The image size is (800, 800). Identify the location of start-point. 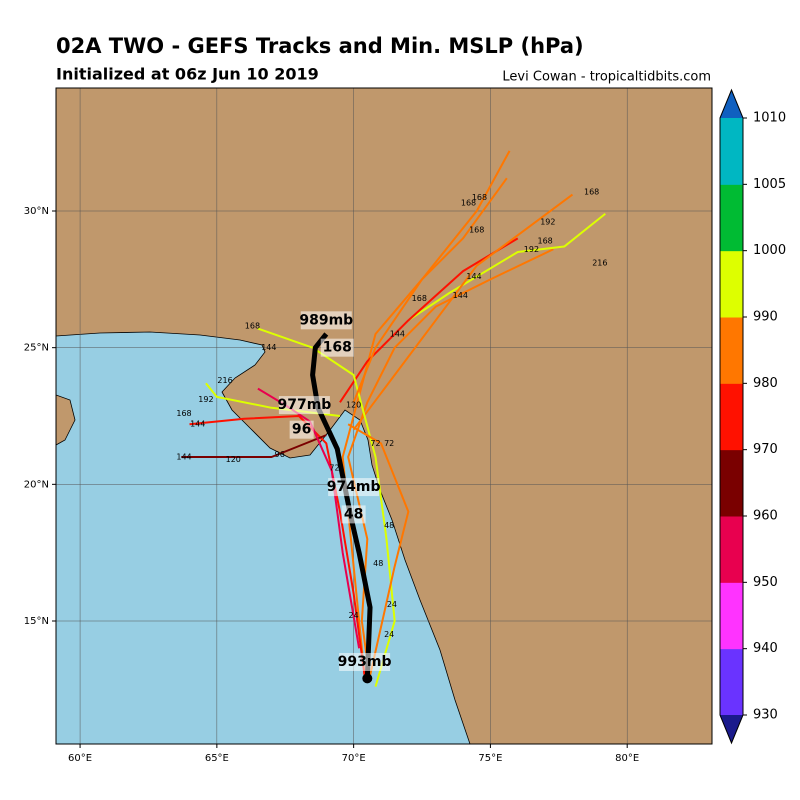
(367, 678).